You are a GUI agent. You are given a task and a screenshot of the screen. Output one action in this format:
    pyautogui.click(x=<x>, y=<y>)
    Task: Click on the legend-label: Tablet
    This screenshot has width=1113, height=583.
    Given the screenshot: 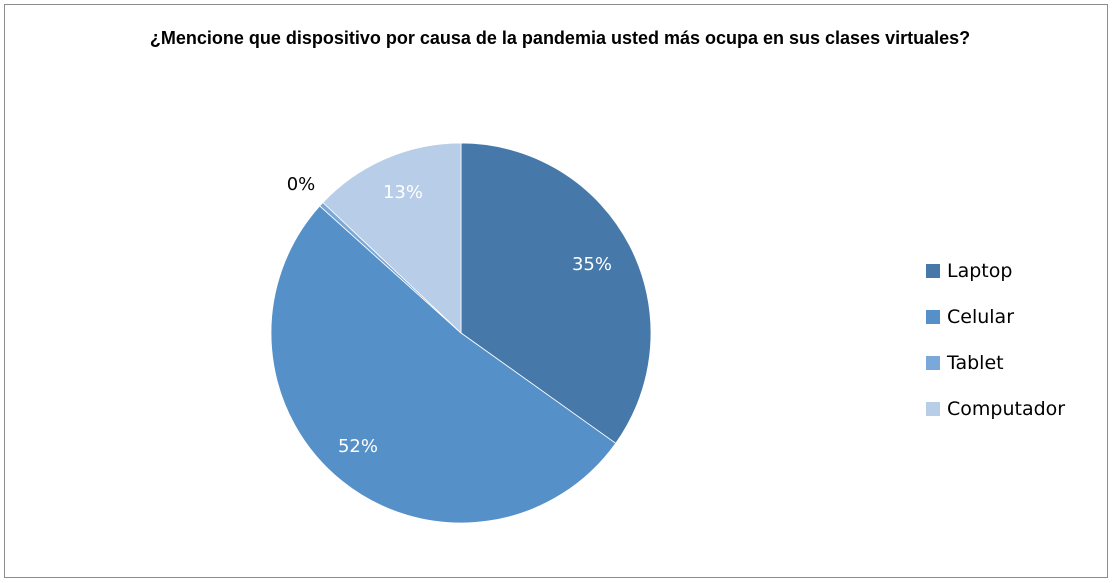 What is the action you would take?
    pyautogui.click(x=975, y=363)
    